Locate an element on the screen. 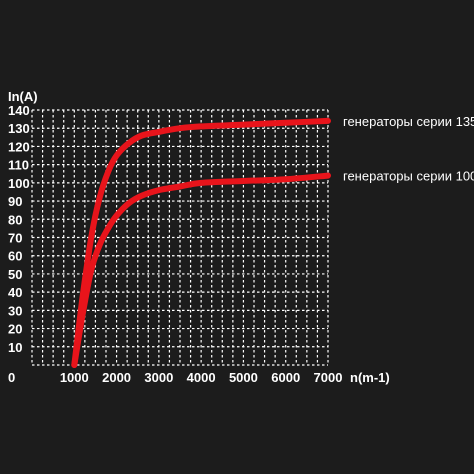 The image size is (474, 474). y-tick-label: 10 is located at coordinates (15, 347).